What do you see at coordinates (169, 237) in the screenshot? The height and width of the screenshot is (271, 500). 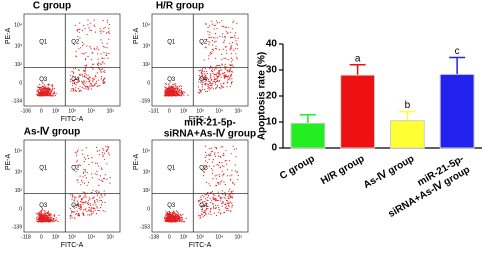 I see `x-tick-label: 0` at bounding box center [169, 237].